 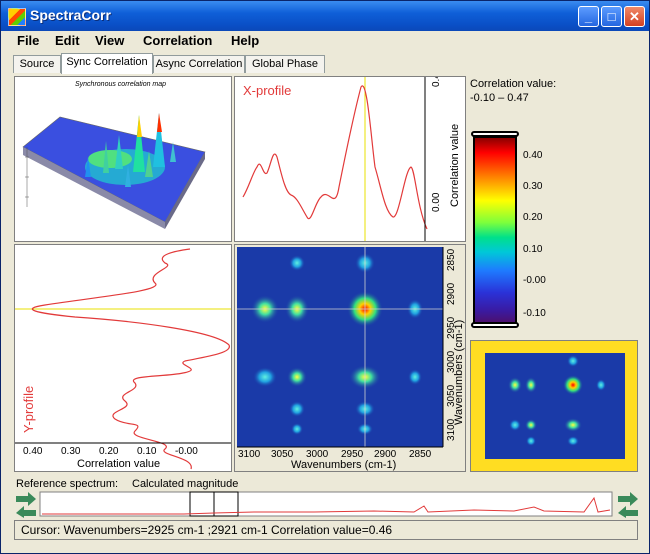 What do you see at coordinates (495, 134) in the screenshot?
I see `colorbar-top-cap` at bounding box center [495, 134].